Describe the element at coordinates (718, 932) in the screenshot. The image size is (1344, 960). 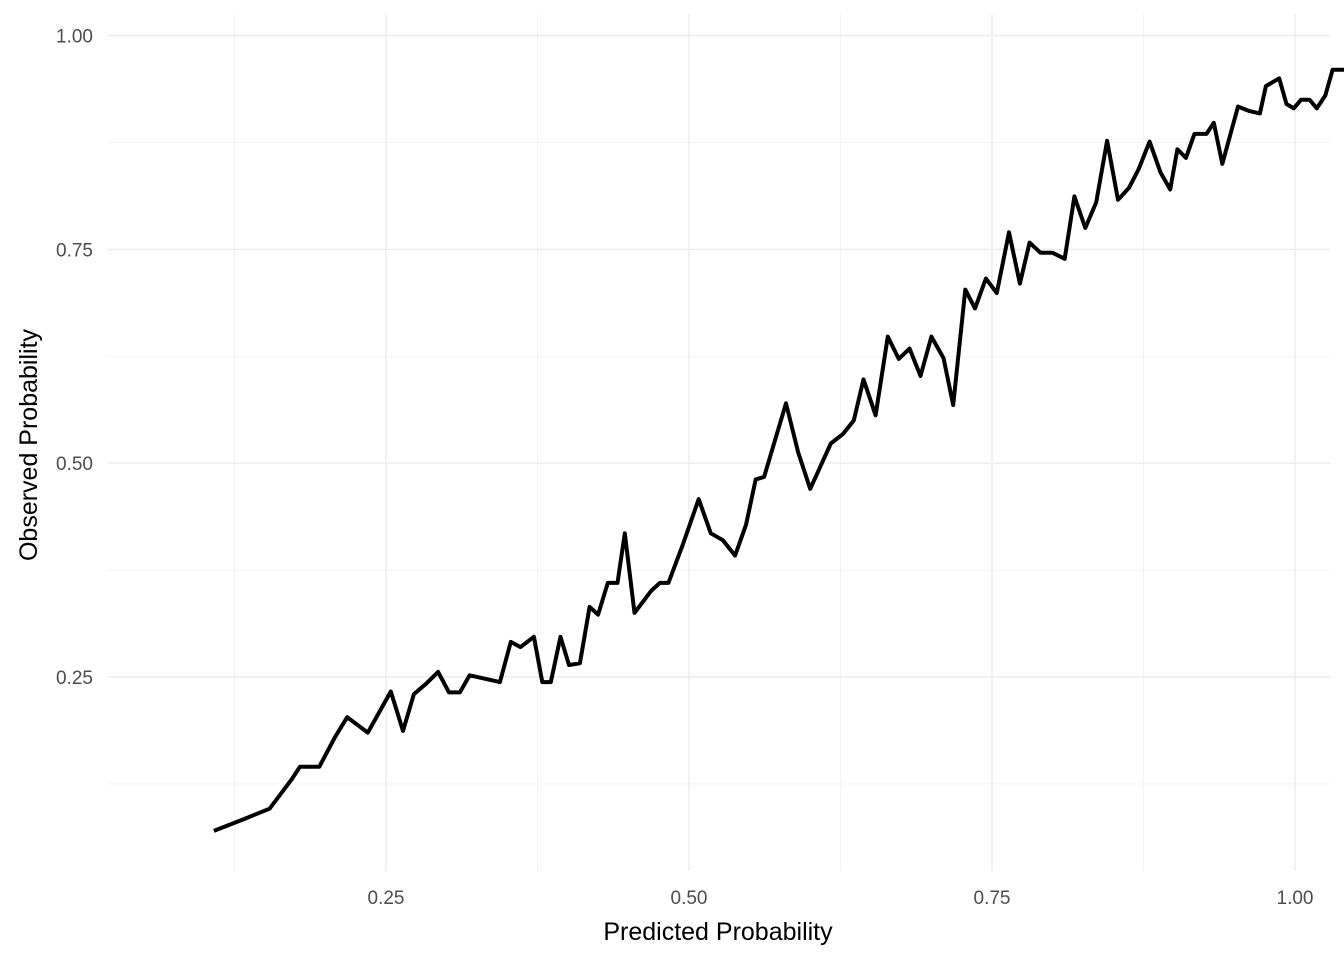
I see `x-axis-title: Predicted Probability` at that location.